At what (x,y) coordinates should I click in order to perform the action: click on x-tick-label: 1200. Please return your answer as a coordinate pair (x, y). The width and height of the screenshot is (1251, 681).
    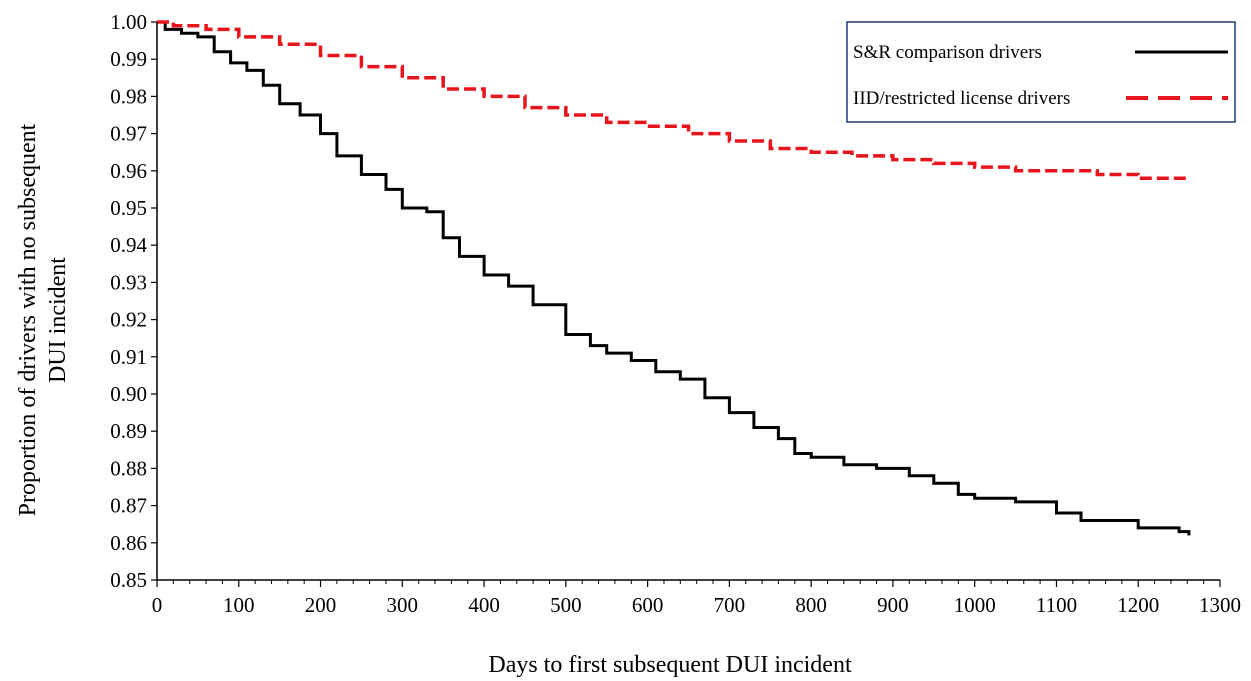
    Looking at the image, I should click on (1138, 605).